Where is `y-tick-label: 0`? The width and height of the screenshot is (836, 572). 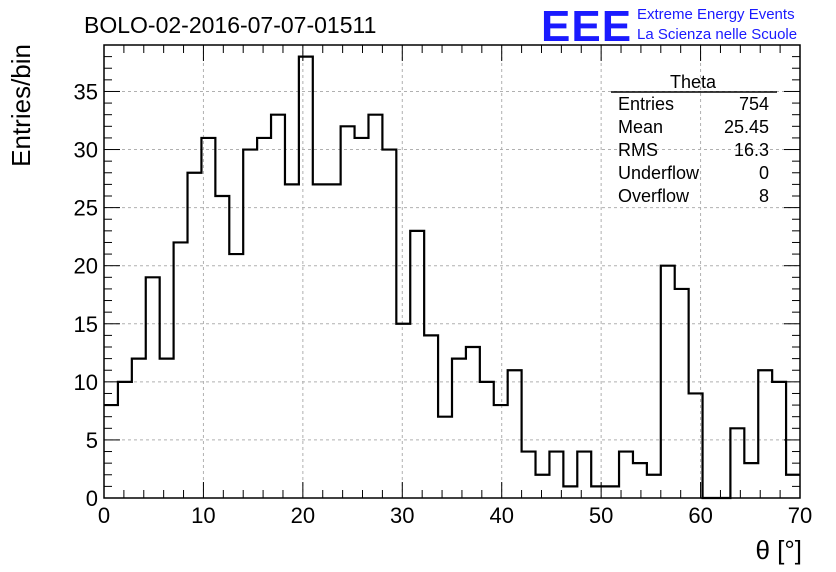 y-tick-label: 0 is located at coordinates (92, 498).